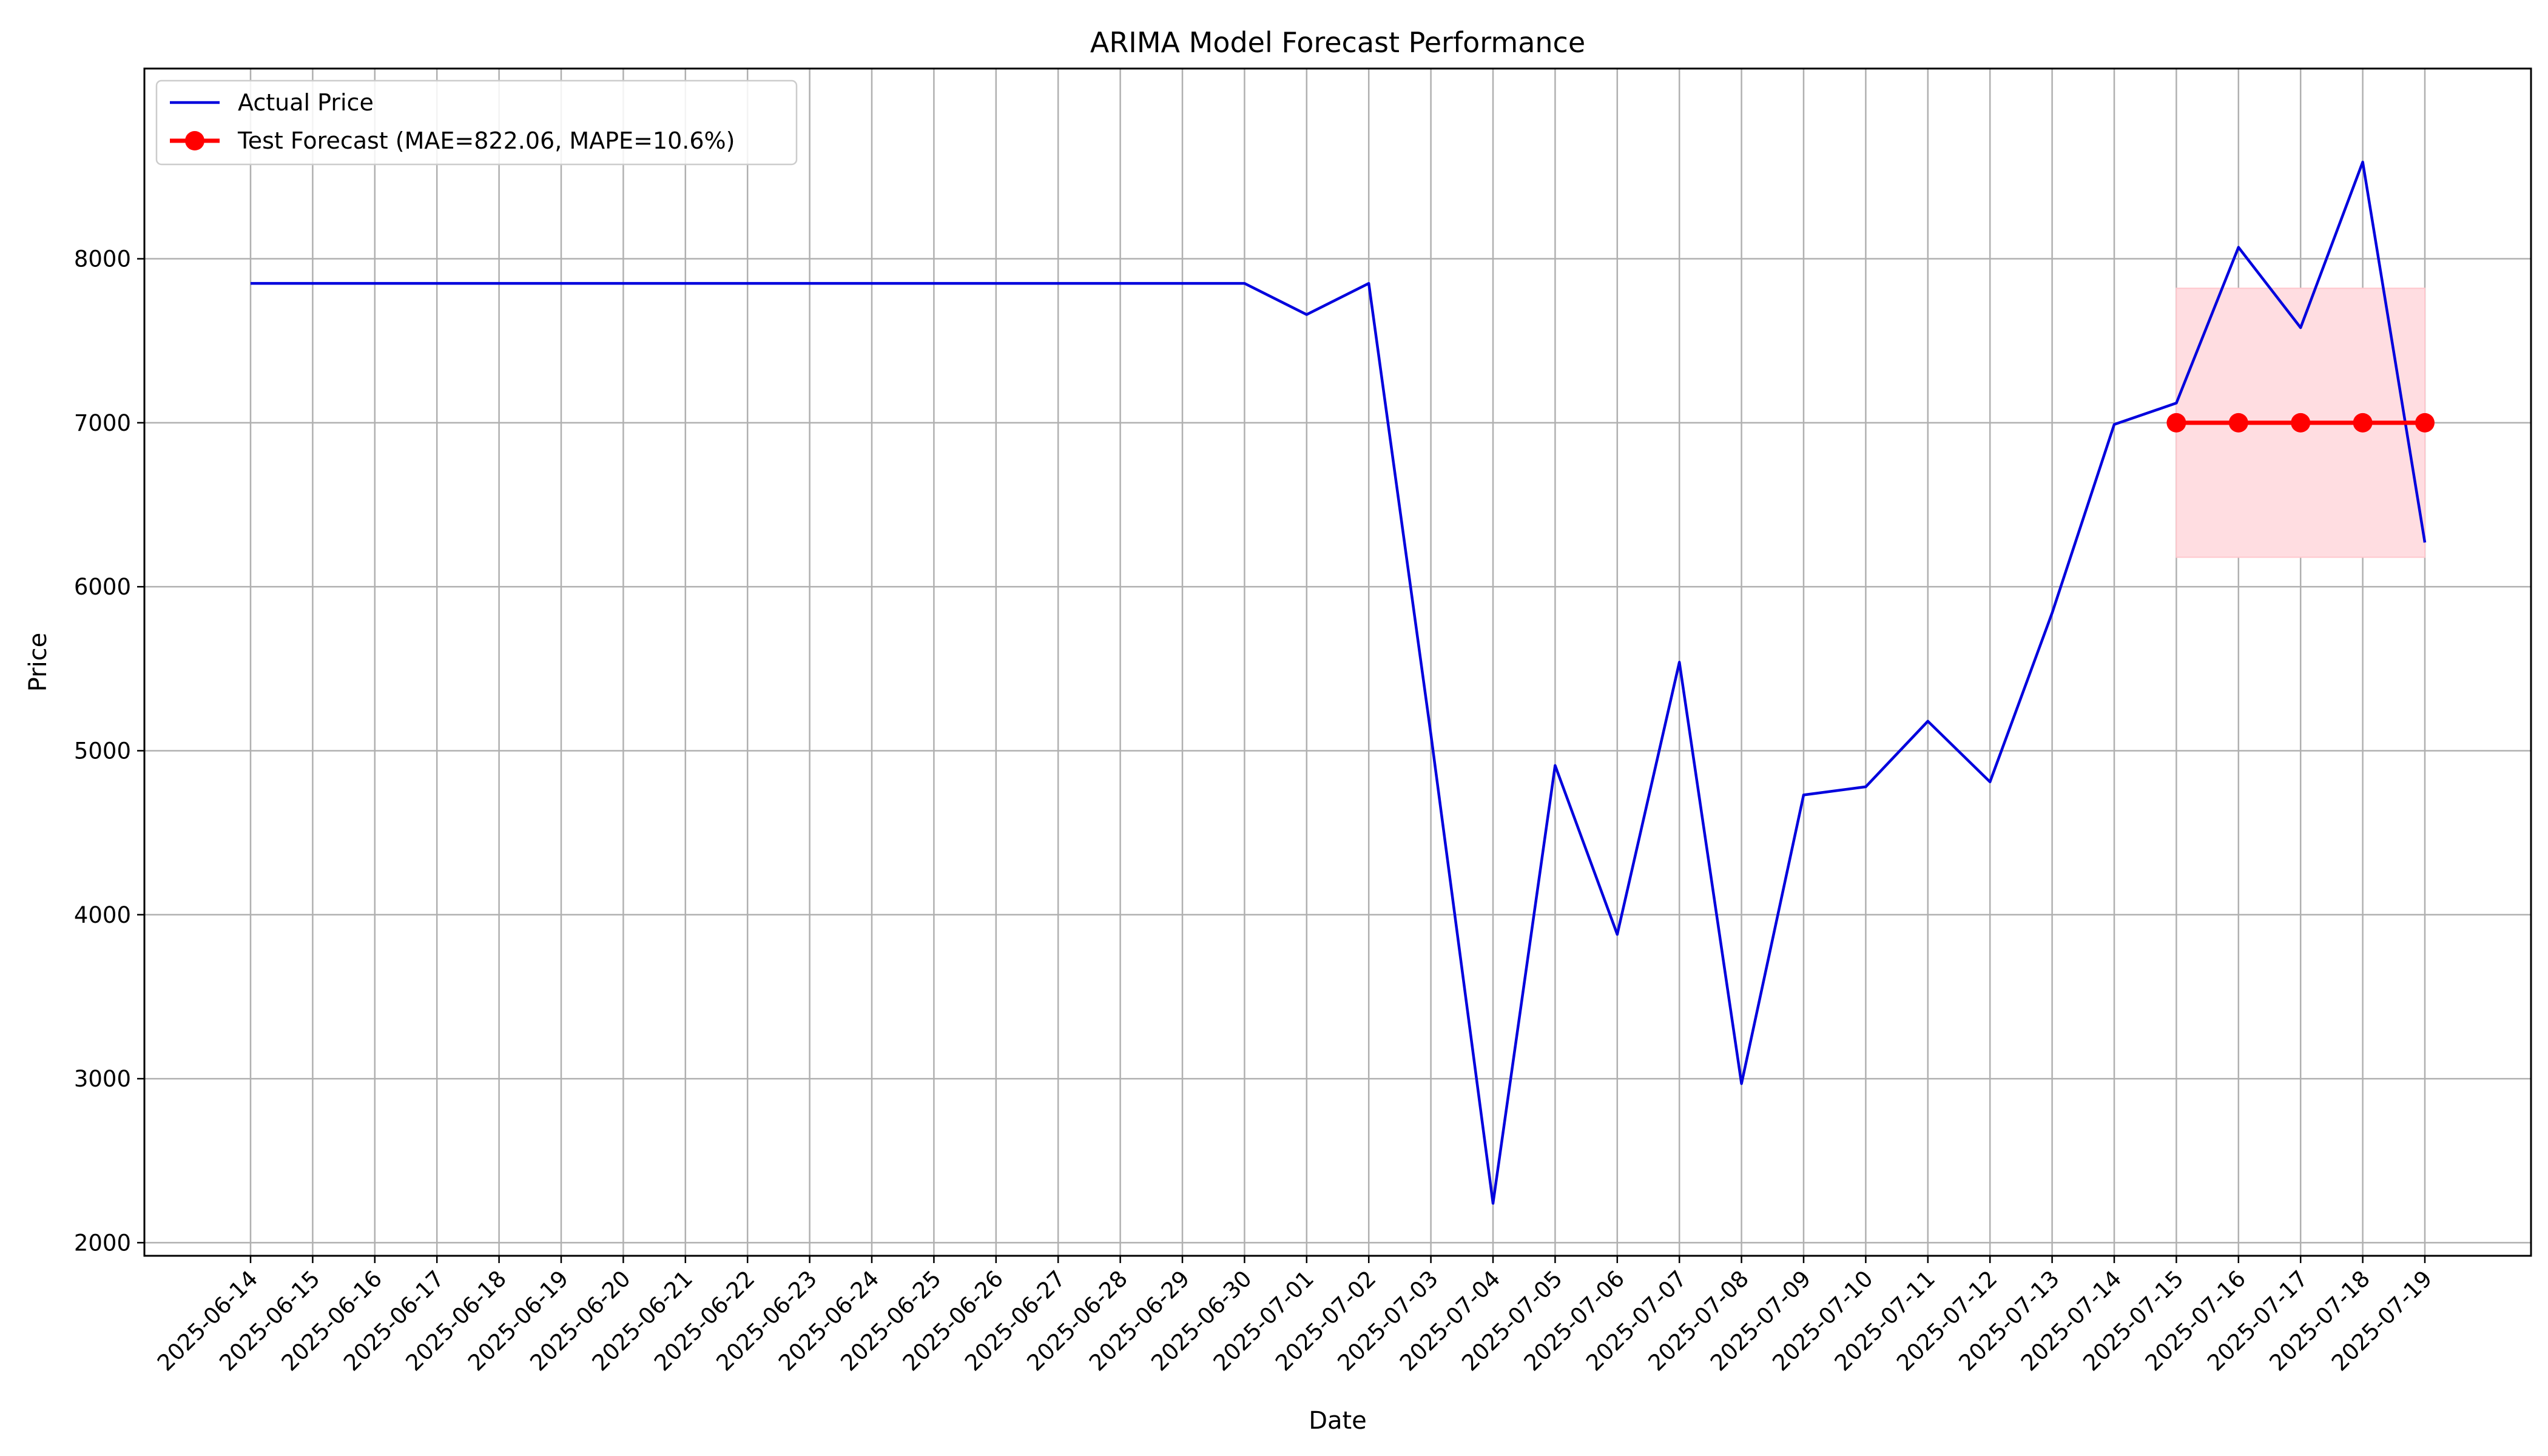 Image resolution: width=2548 pixels, height=1456 pixels. I want to click on x-axis-label: Date, so click(1338, 1421).